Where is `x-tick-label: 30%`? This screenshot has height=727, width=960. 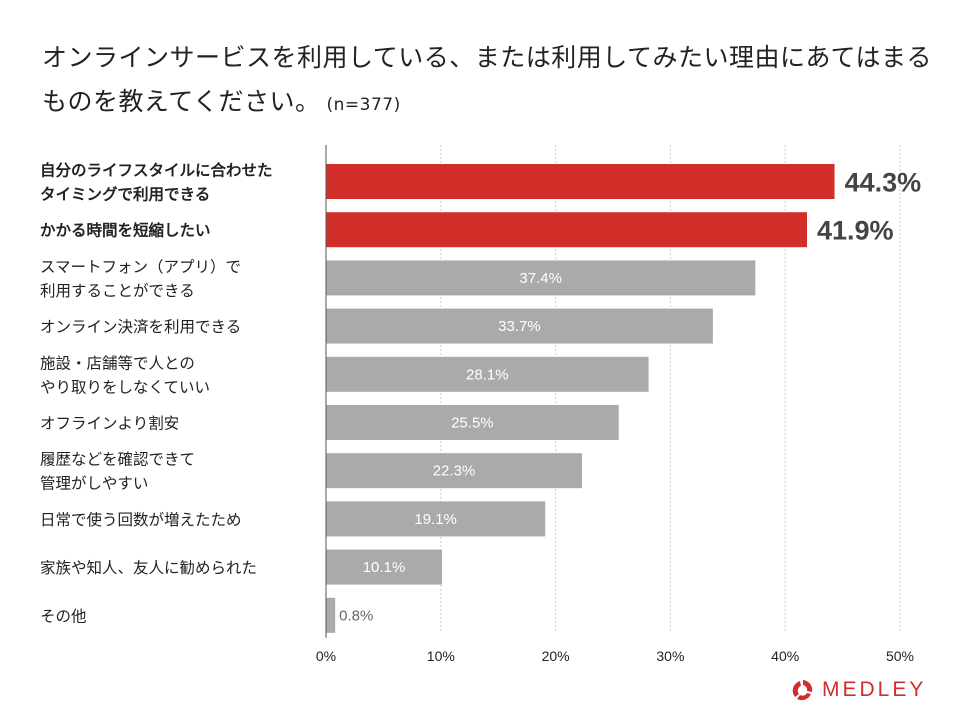 x-tick-label: 30% is located at coordinates (670, 656).